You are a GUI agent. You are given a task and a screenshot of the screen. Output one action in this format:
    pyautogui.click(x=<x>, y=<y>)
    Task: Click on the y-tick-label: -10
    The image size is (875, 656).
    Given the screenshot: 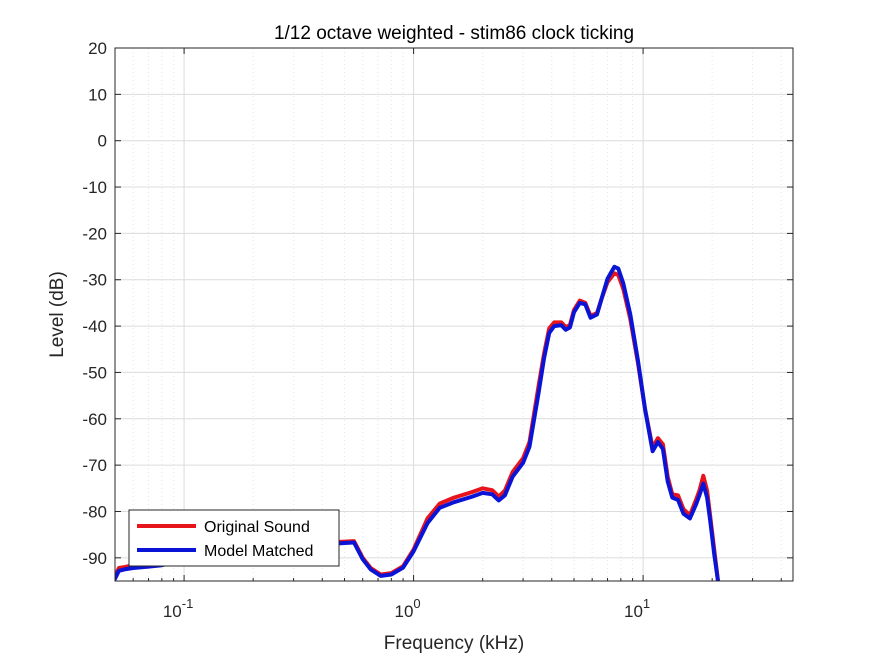 What is the action you would take?
    pyautogui.click(x=94, y=187)
    